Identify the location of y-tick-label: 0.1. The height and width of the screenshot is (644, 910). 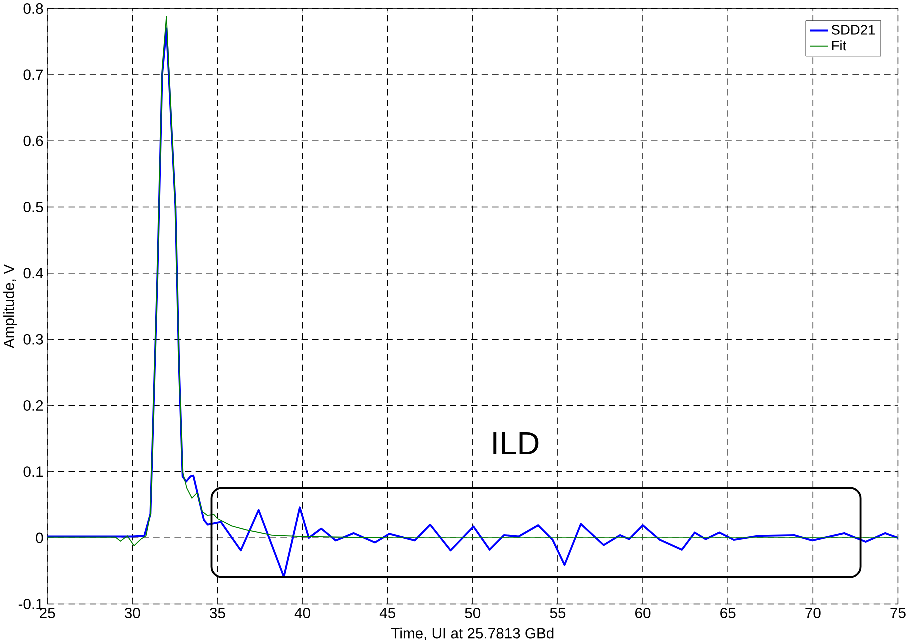
(34, 472).